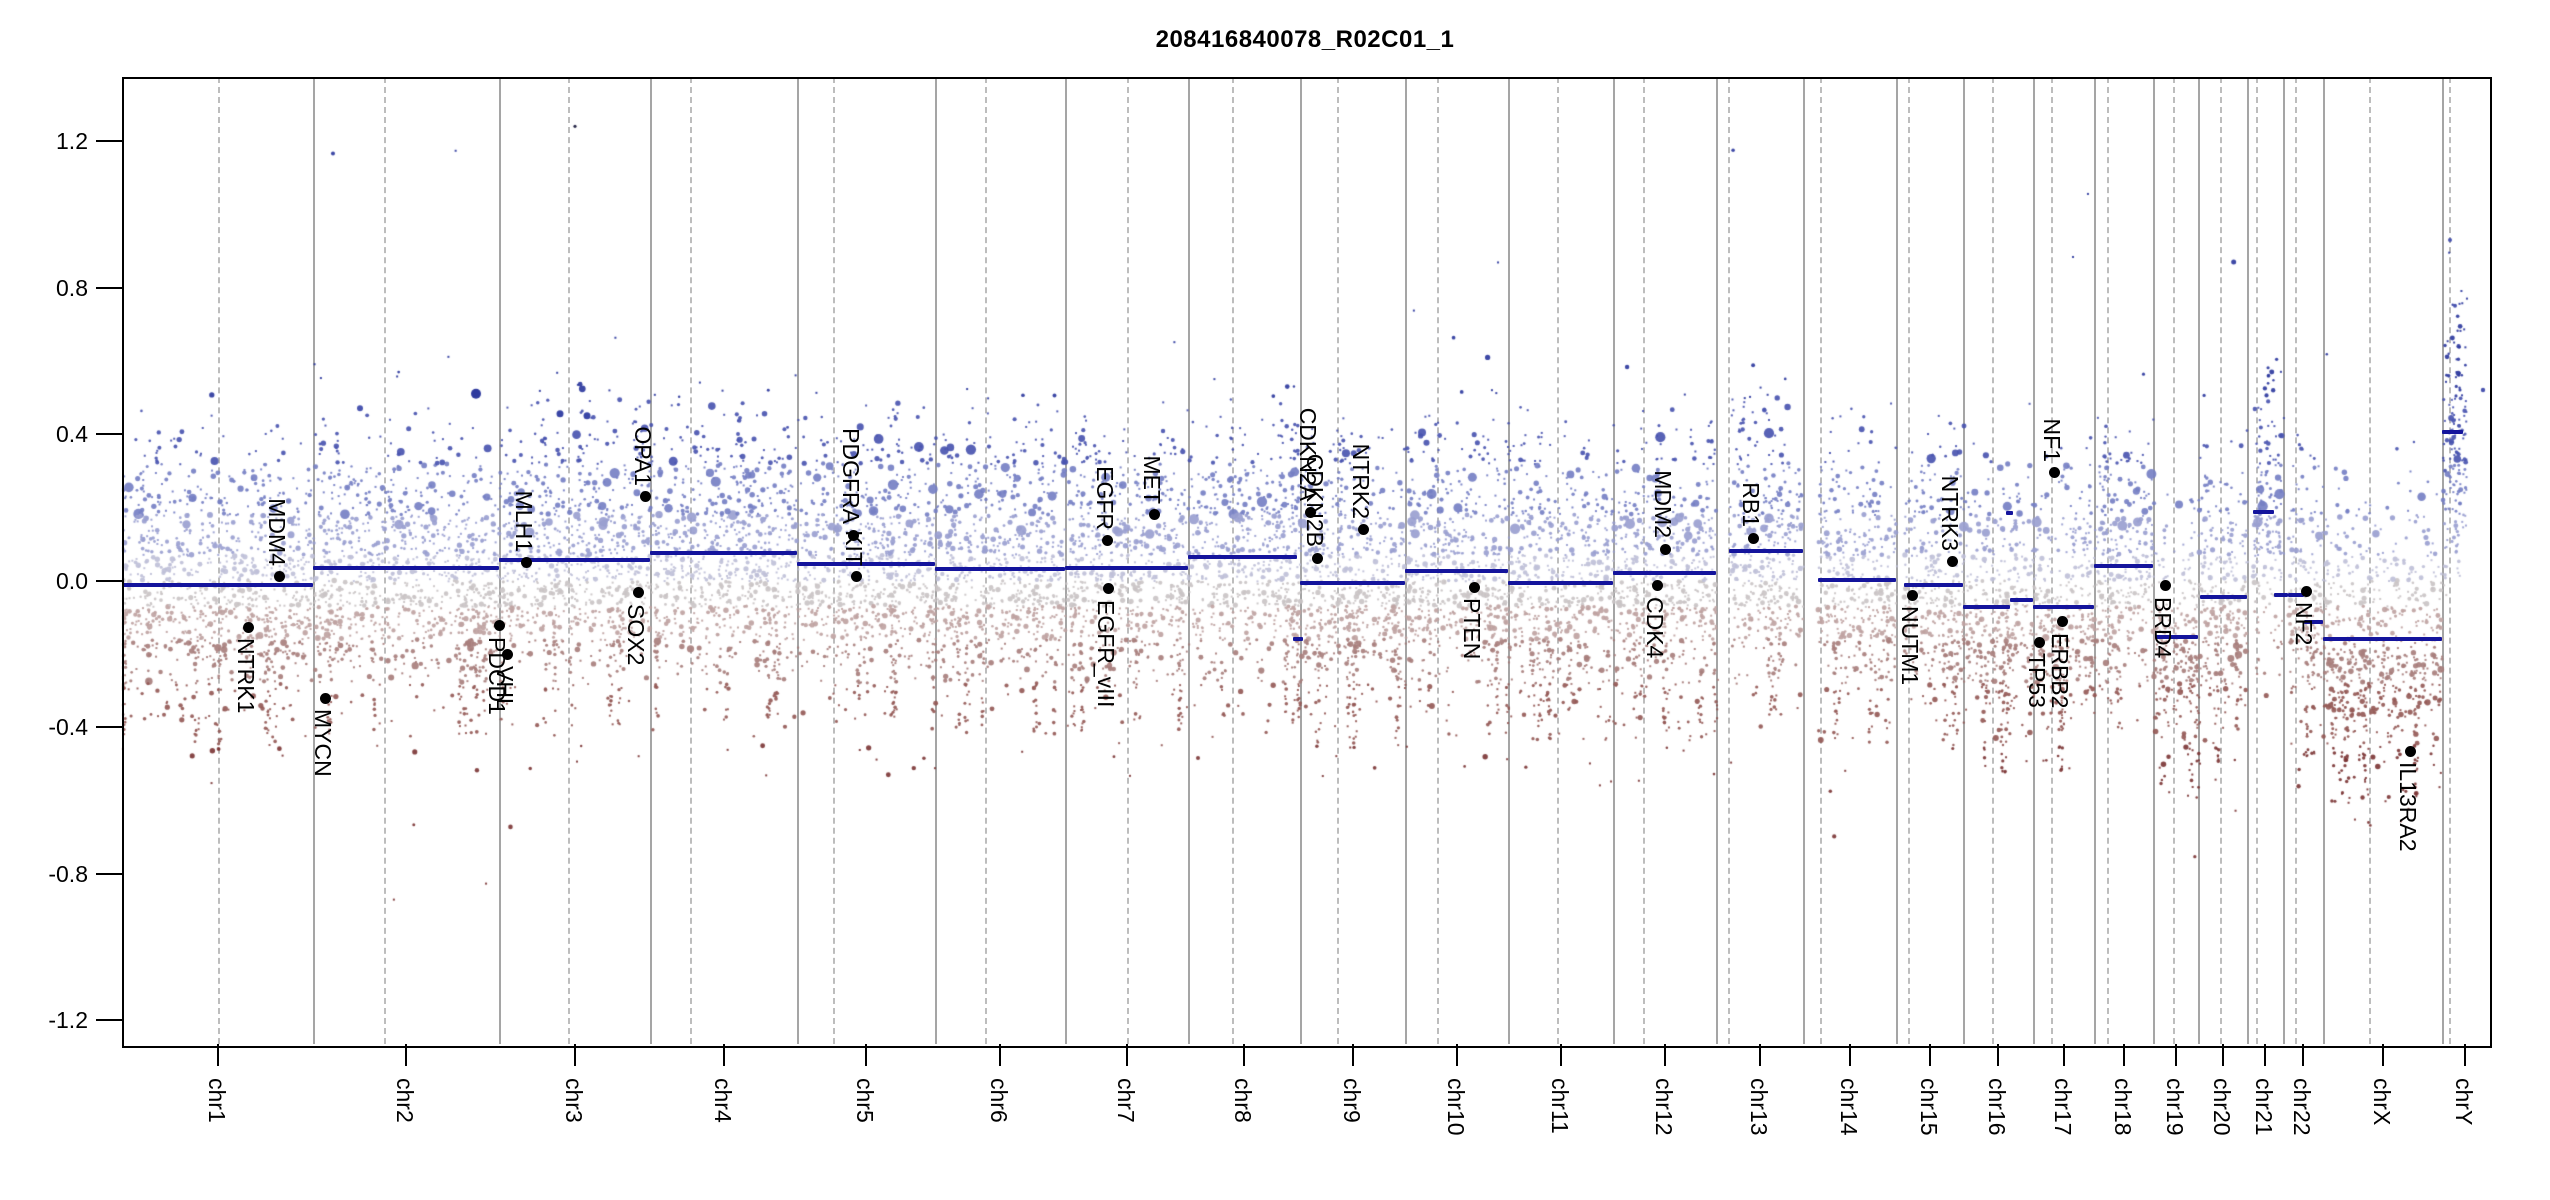 The image size is (2550, 1200). Describe the element at coordinates (1127, 1055) in the screenshot. I see `x-tick-chr7` at that location.